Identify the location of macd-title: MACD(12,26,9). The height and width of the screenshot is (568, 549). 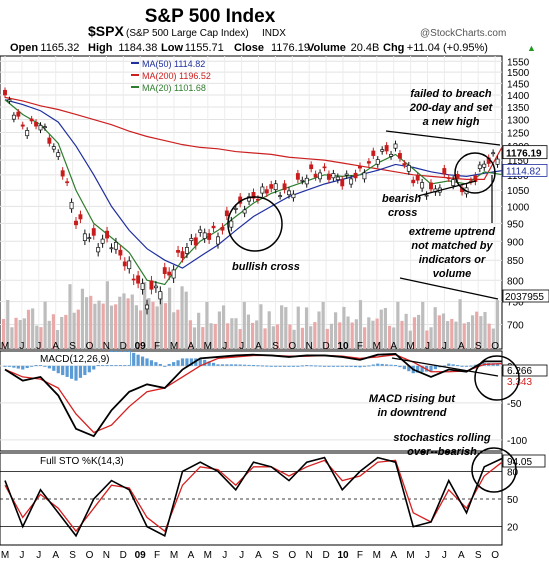
(74, 359).